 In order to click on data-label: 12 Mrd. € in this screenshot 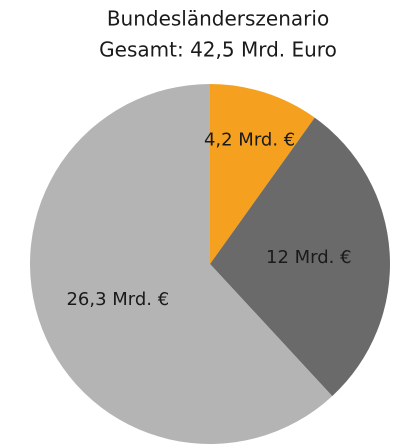, I will do `click(309, 257)`.